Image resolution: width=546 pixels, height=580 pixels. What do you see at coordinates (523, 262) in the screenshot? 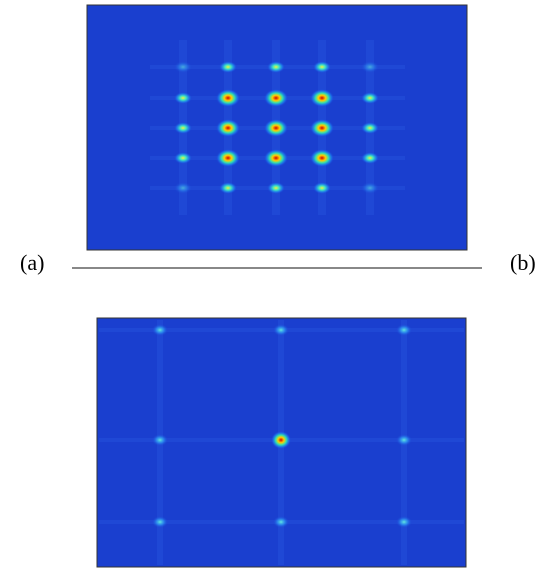
I see `panel-label: (b)` at bounding box center [523, 262].